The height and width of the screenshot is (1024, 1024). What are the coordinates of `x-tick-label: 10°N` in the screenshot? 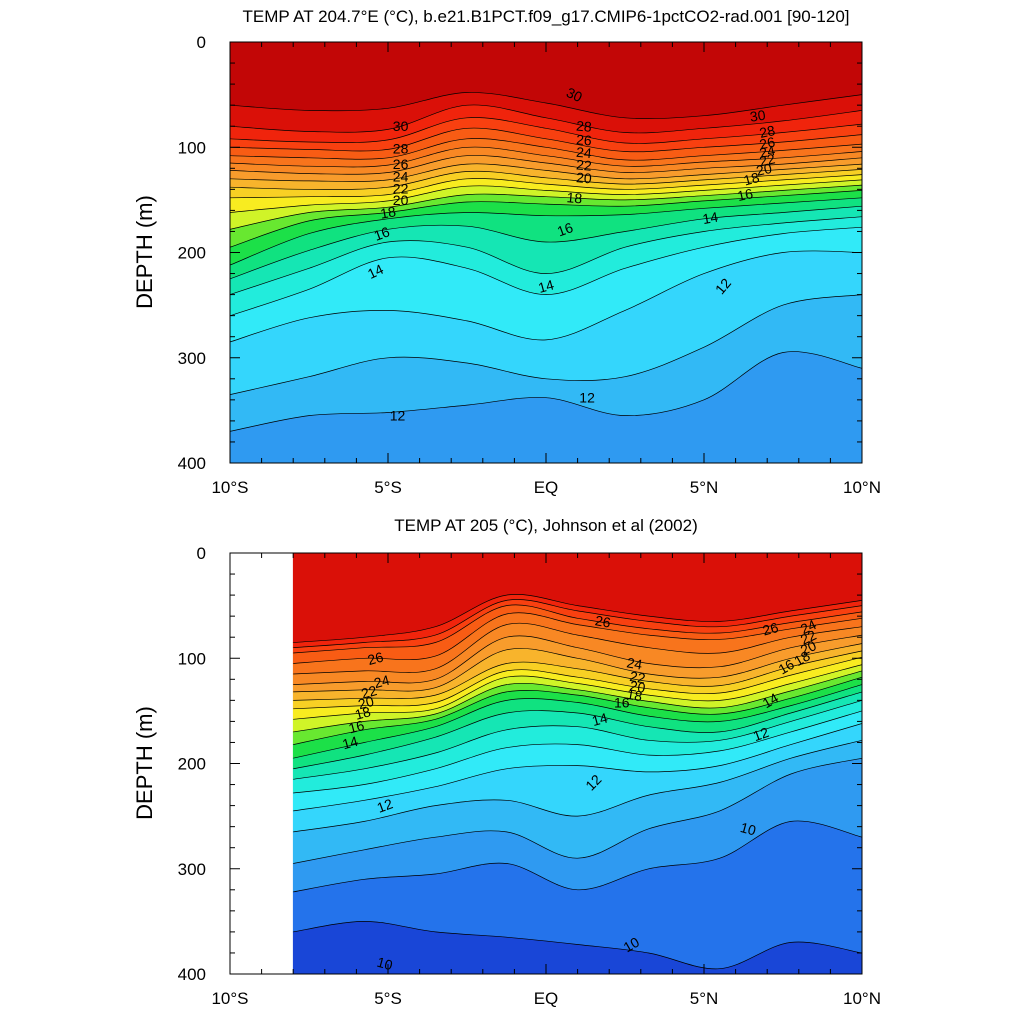 It's located at (862, 487).